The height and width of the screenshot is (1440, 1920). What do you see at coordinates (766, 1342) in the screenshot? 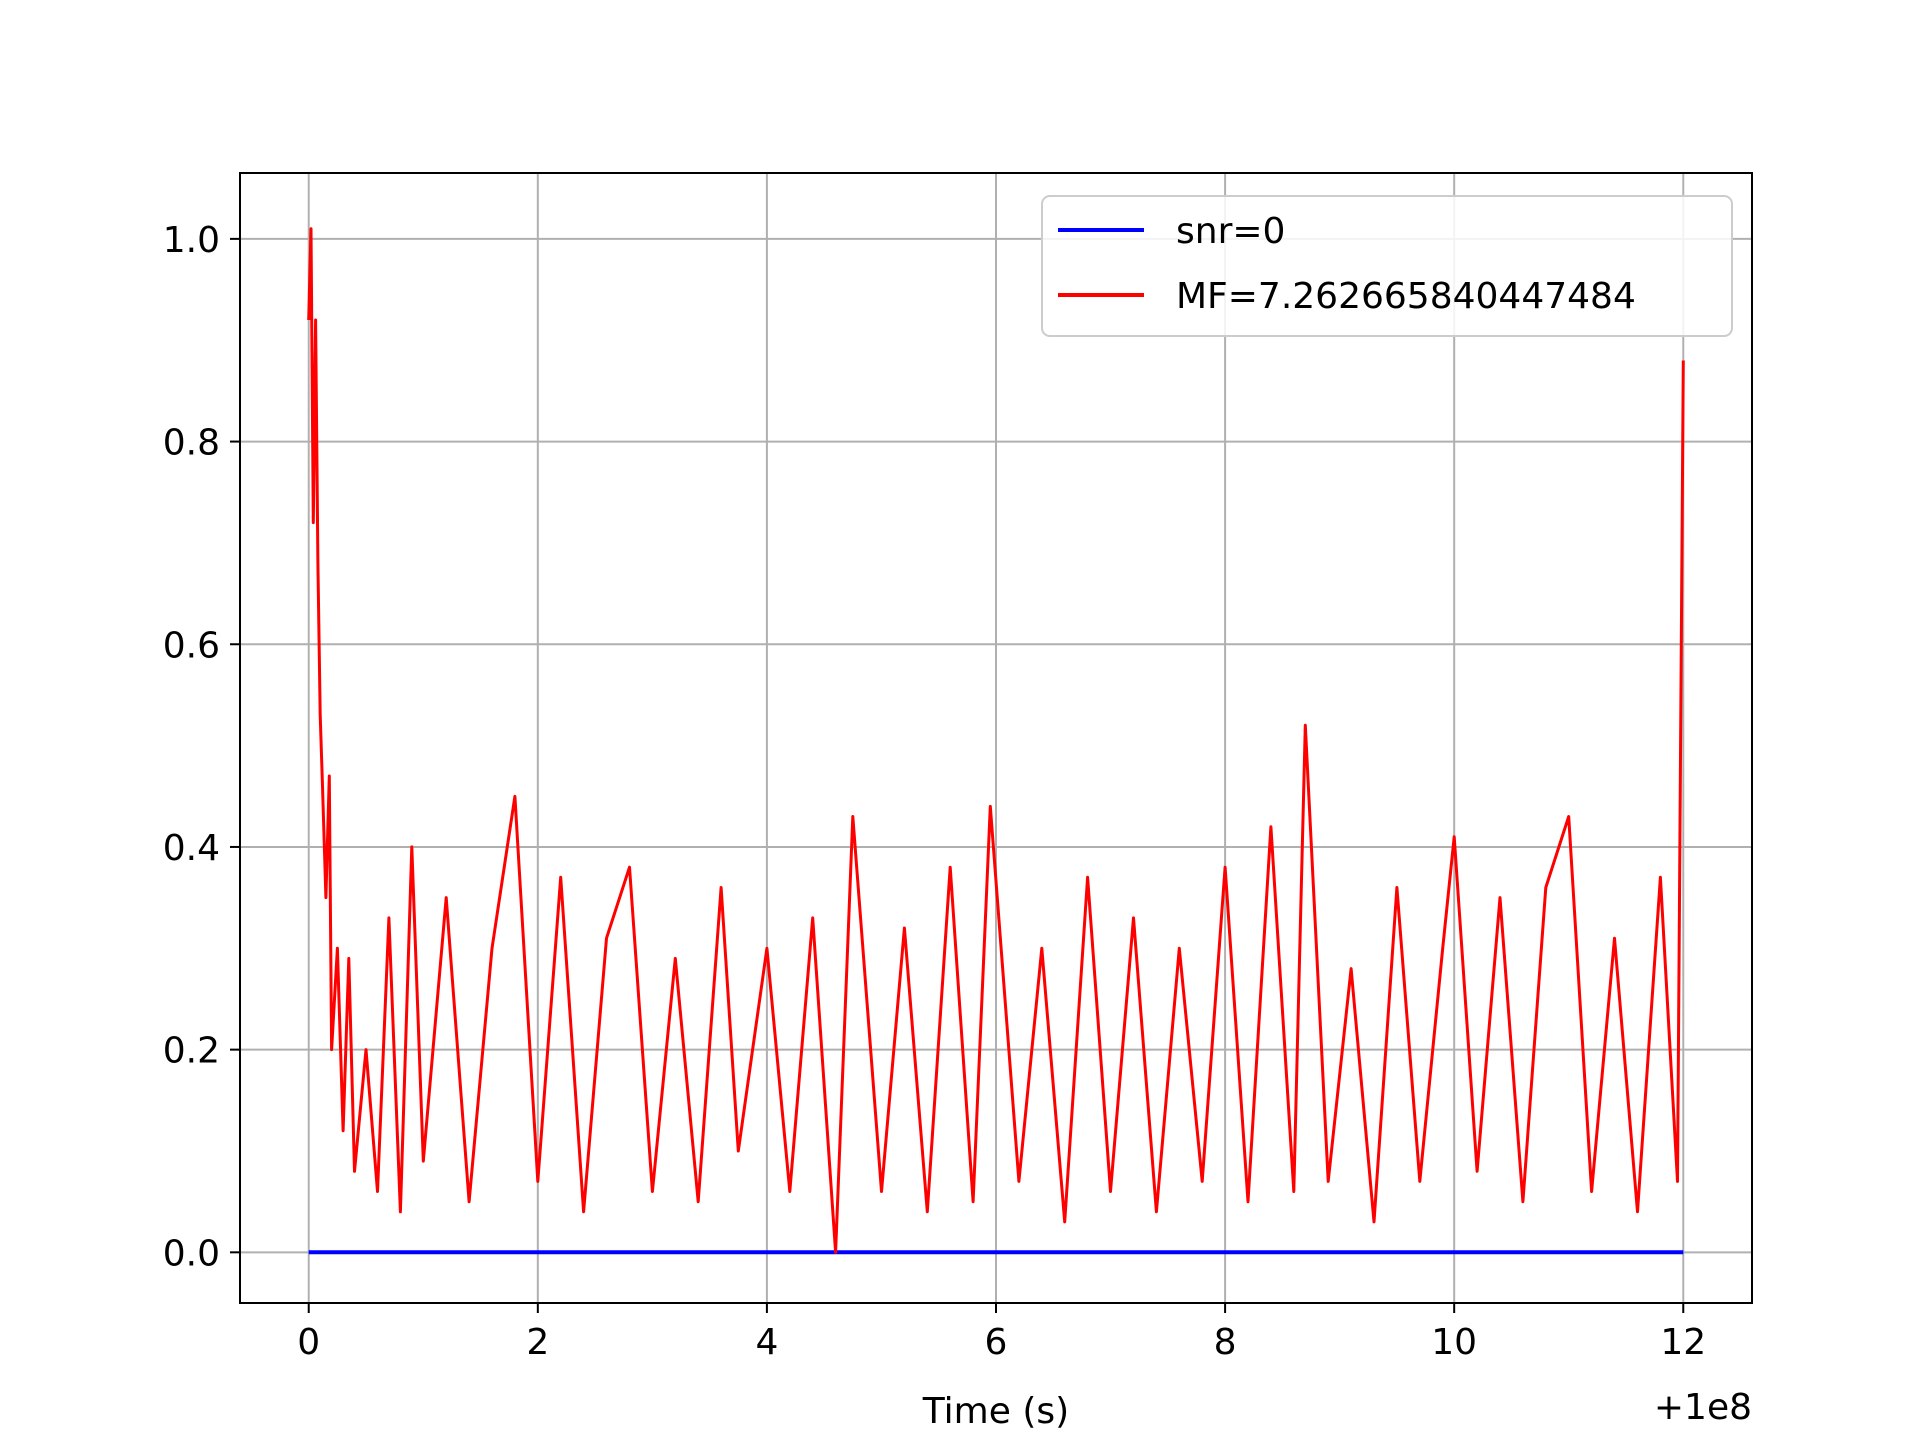
I see `x-tick-label: 4` at bounding box center [766, 1342].